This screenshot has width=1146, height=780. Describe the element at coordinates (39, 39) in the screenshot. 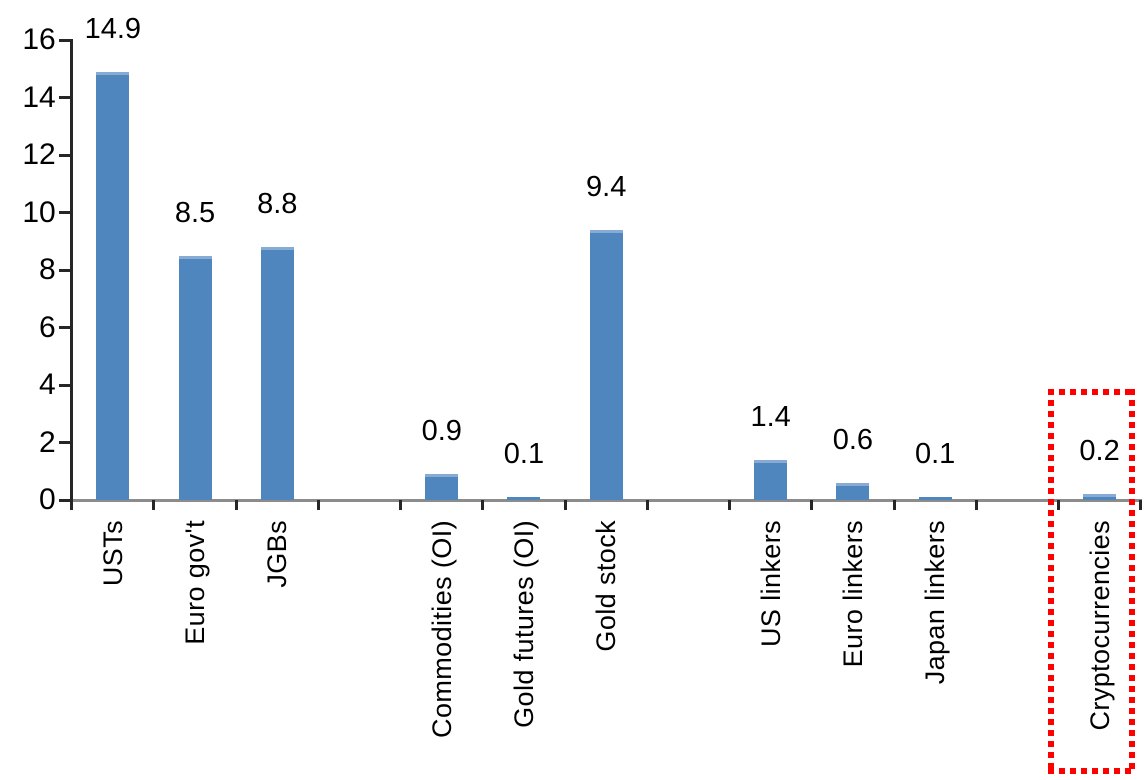

I see `y-axis-tick-label: 16` at that location.